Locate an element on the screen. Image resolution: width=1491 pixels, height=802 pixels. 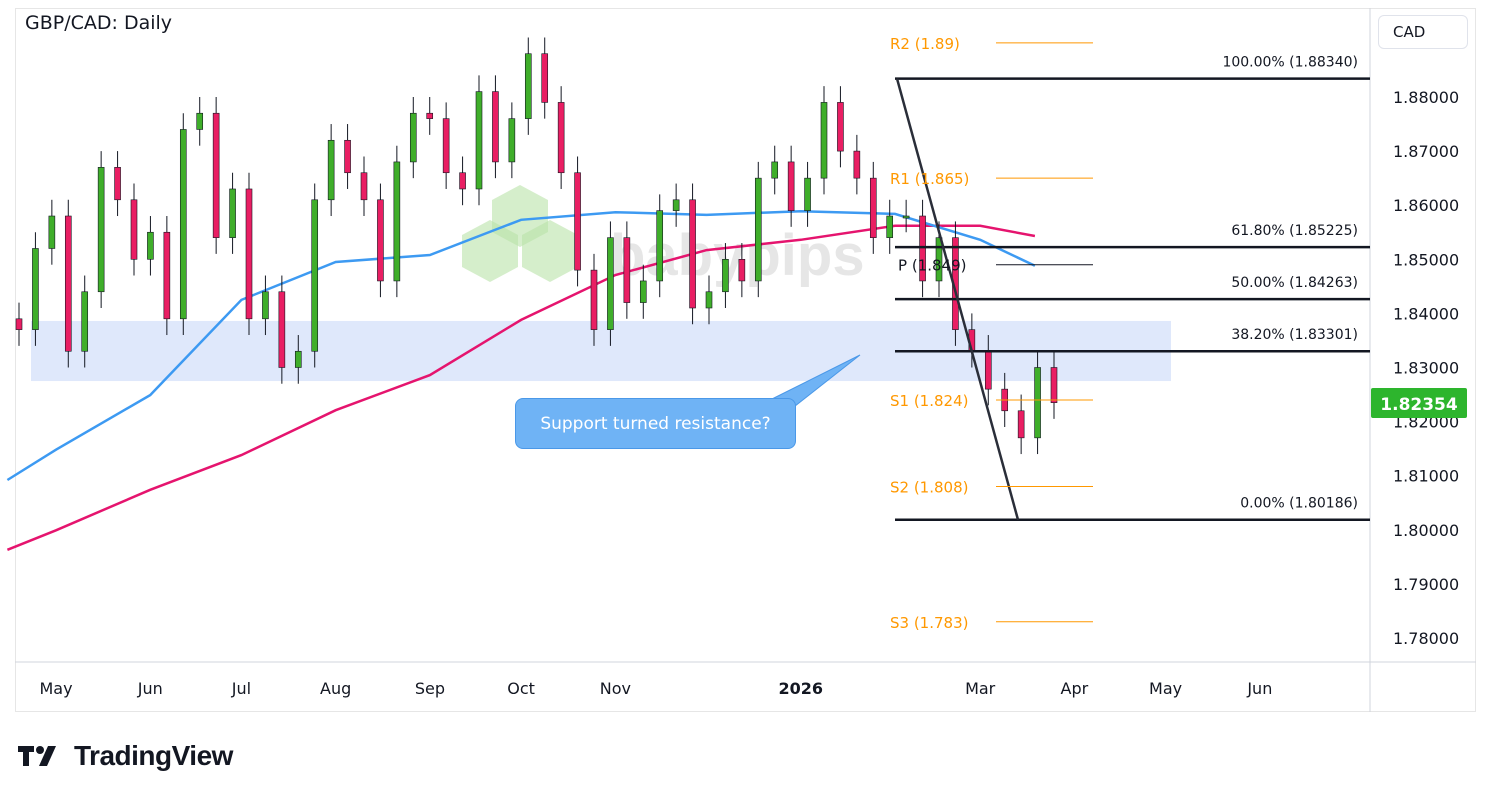
price-tick-label: 1.88000 is located at coordinates (1426, 97).